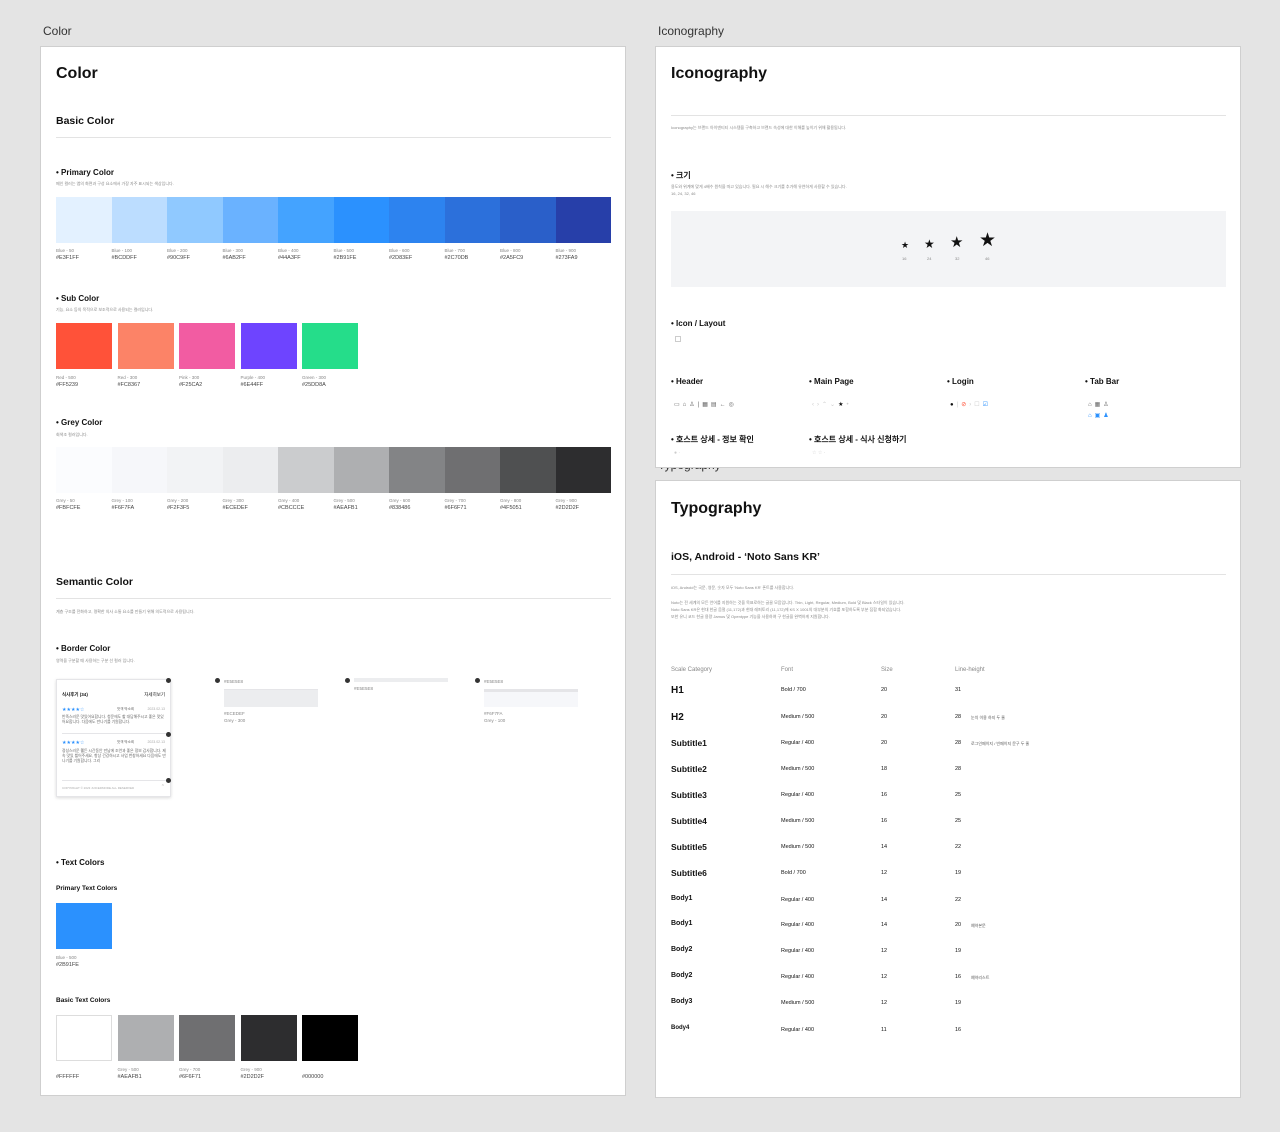 Image resolution: width=1280 pixels, height=1132 pixels. What do you see at coordinates (105, 309) in the screenshot?
I see `subsection-desc: 기능, 요소 등의 목적으로 보조적으로 사용되는 컬러입니다.` at bounding box center [105, 309].